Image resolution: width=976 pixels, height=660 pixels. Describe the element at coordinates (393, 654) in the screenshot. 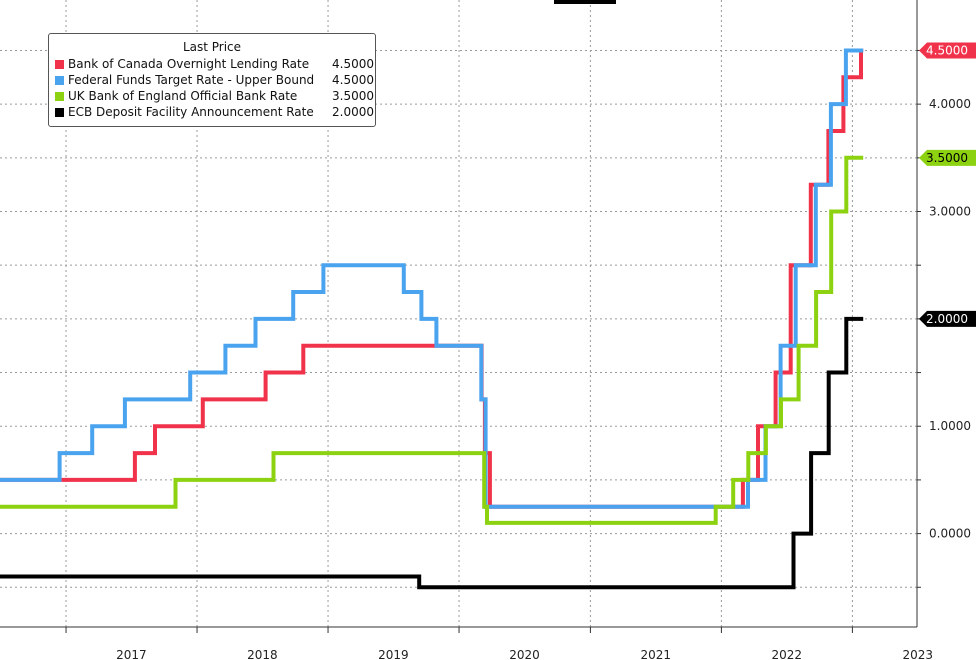

I see `x-tick-label: 2019` at that location.